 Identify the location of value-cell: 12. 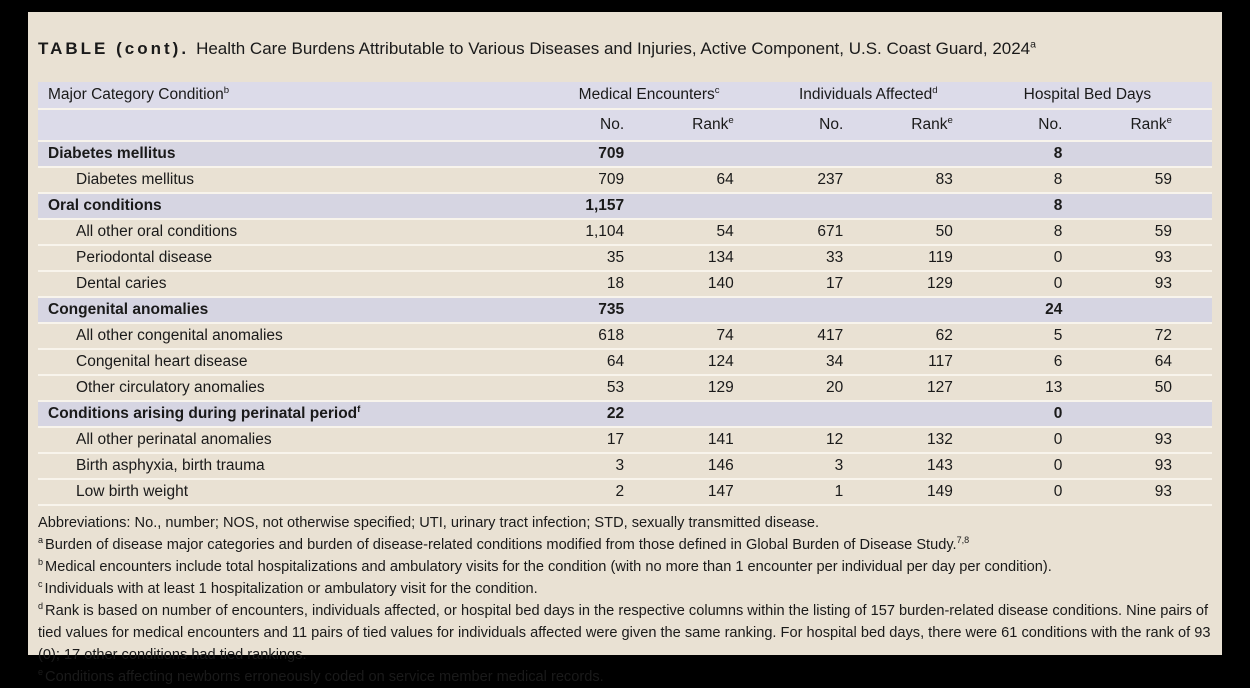
(835, 439).